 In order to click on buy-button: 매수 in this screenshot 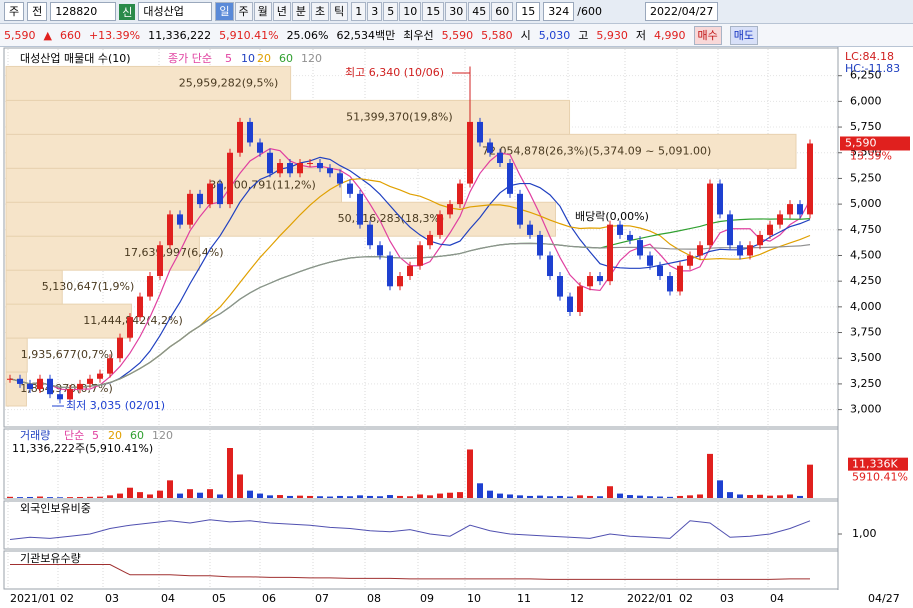, I will do `click(707, 35)`.